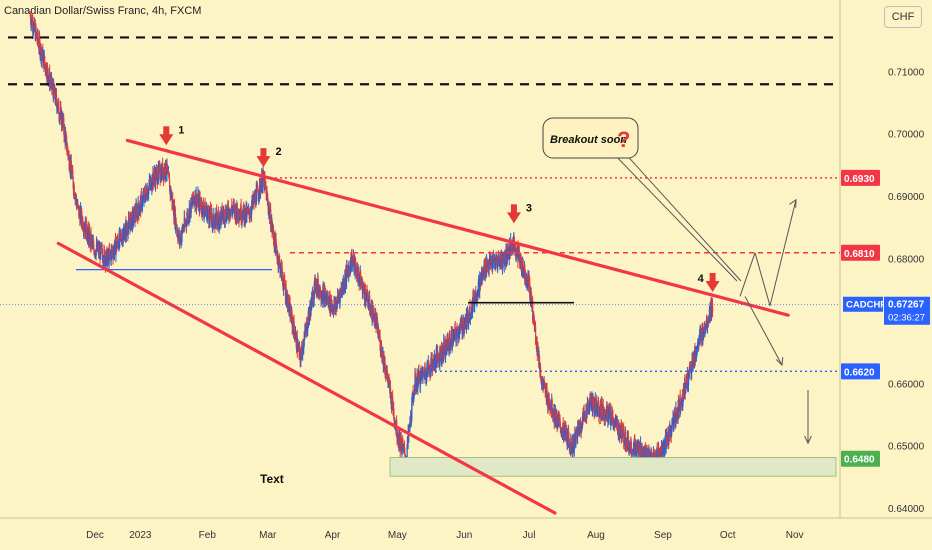 Image resolution: width=932 pixels, height=550 pixels. Describe the element at coordinates (860, 458) in the screenshot. I see `level-price-label: 0.6480` at that location.